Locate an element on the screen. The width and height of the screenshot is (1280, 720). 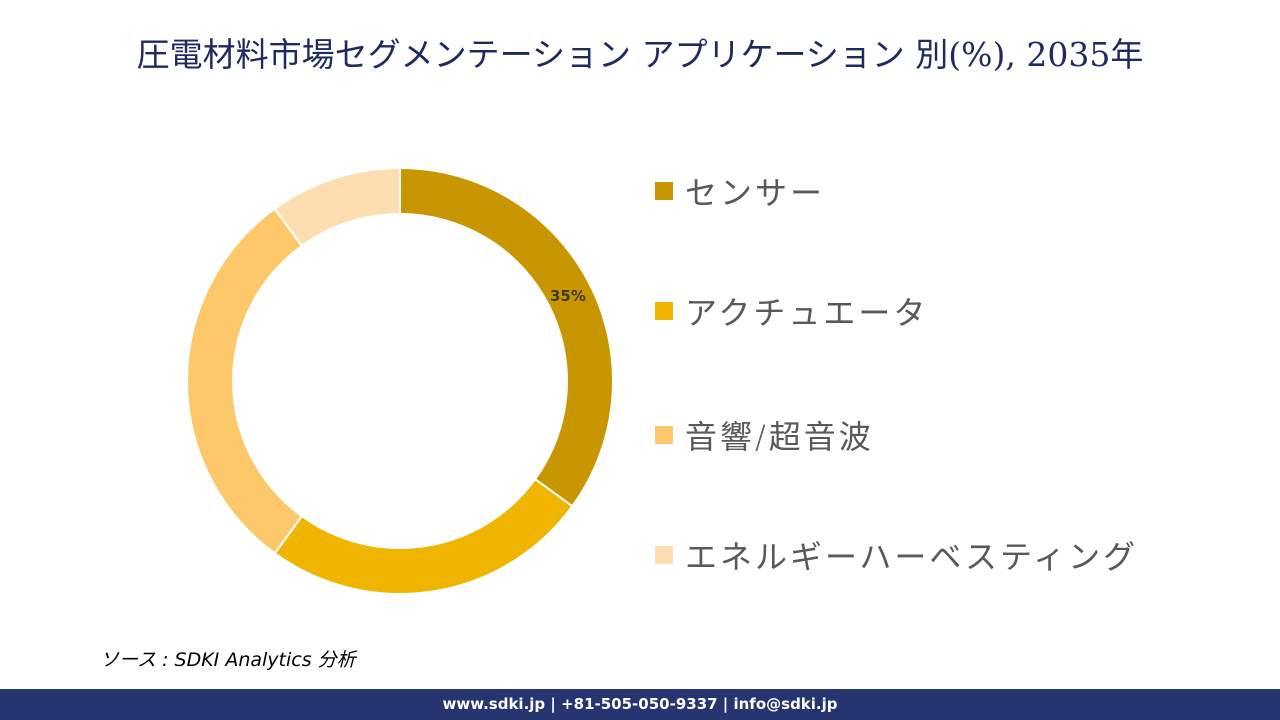
legend-label: アクチュエータ is located at coordinates (807, 313).